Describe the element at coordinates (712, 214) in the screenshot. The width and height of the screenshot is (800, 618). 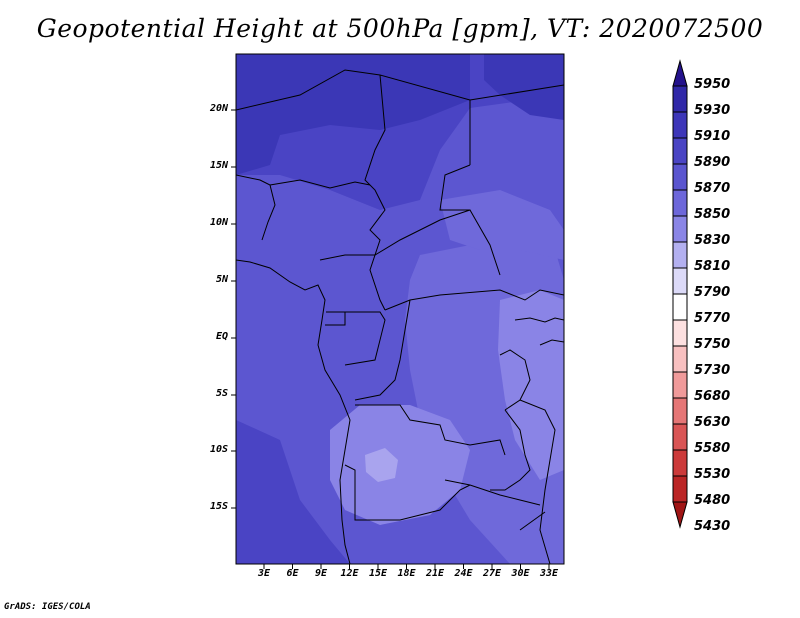
I see `colorbar-level-label: 5850` at that location.